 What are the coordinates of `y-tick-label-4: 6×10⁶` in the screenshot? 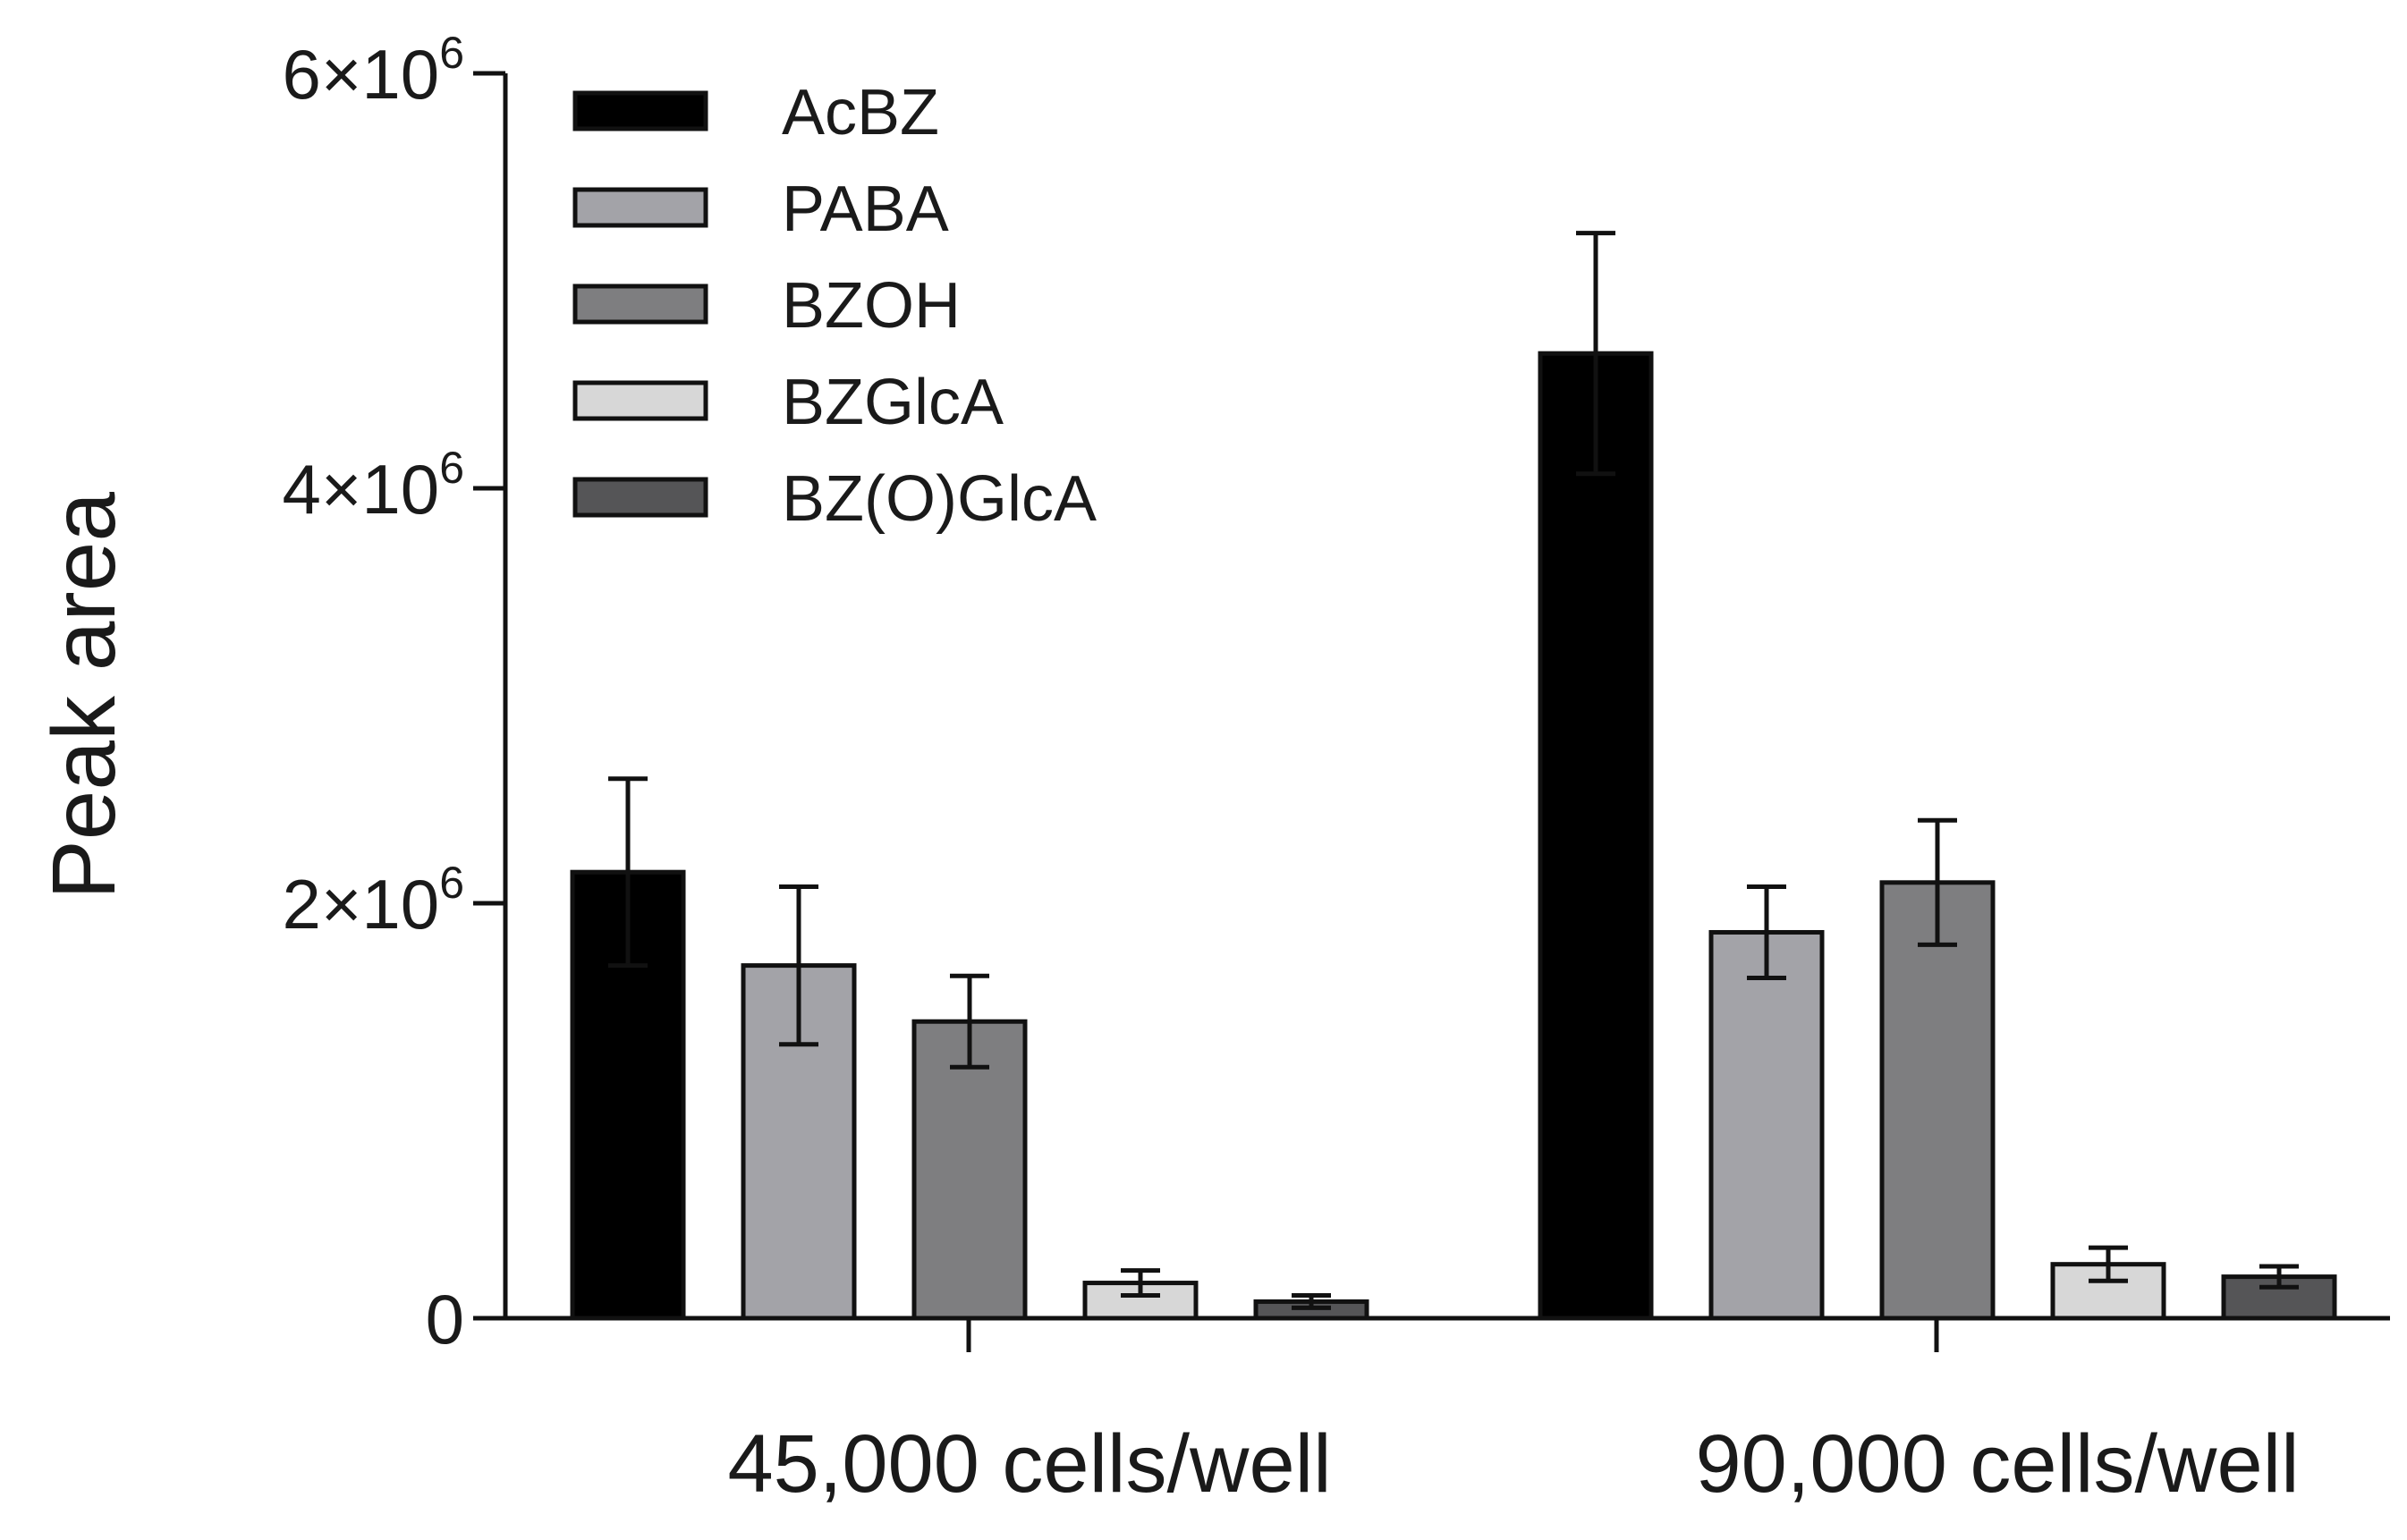 It's located at (373, 71).